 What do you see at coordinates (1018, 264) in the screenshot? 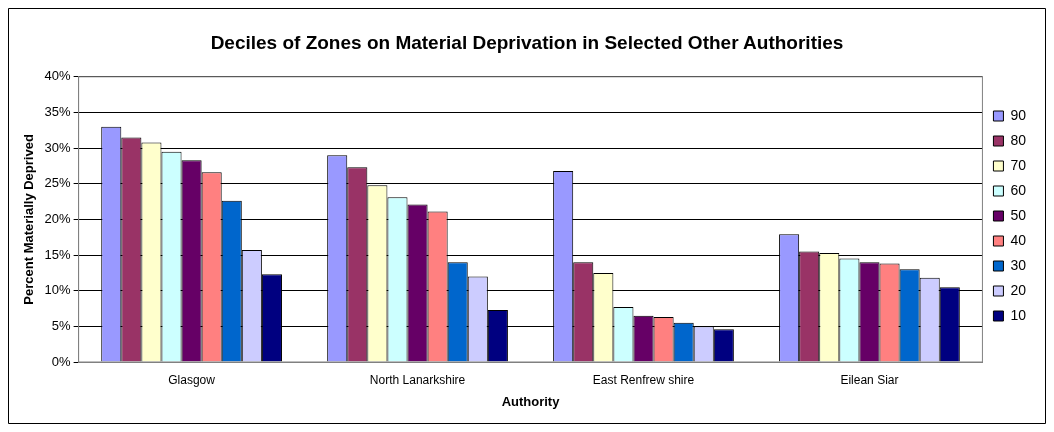
I see `legend-label: 30` at bounding box center [1018, 264].